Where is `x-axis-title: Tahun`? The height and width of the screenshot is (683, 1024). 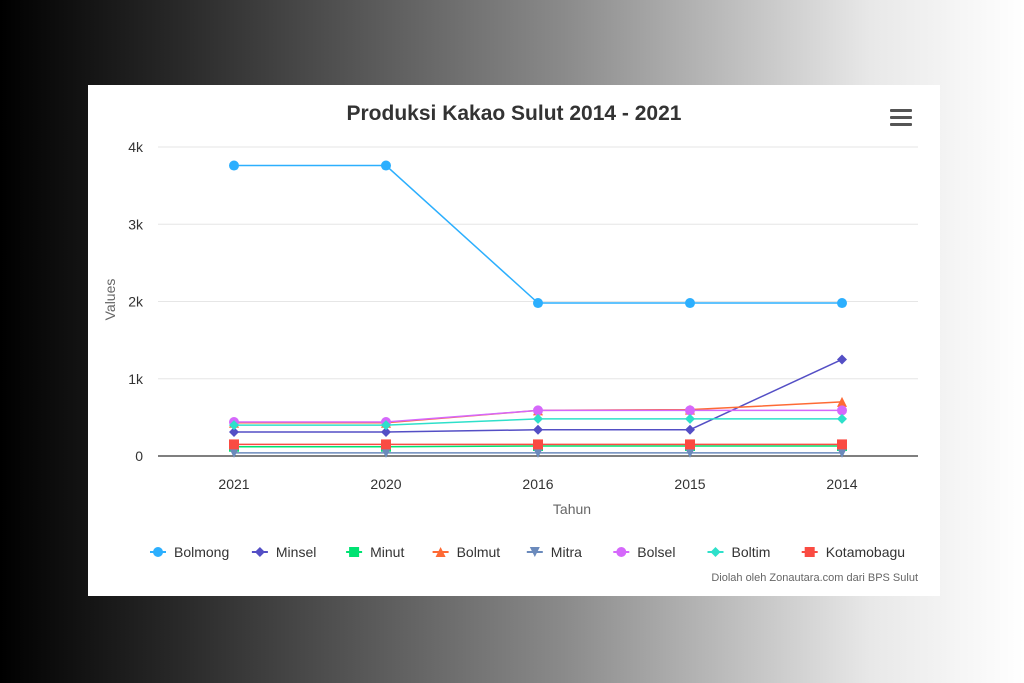
x-axis-title: Tahun is located at coordinates (572, 509).